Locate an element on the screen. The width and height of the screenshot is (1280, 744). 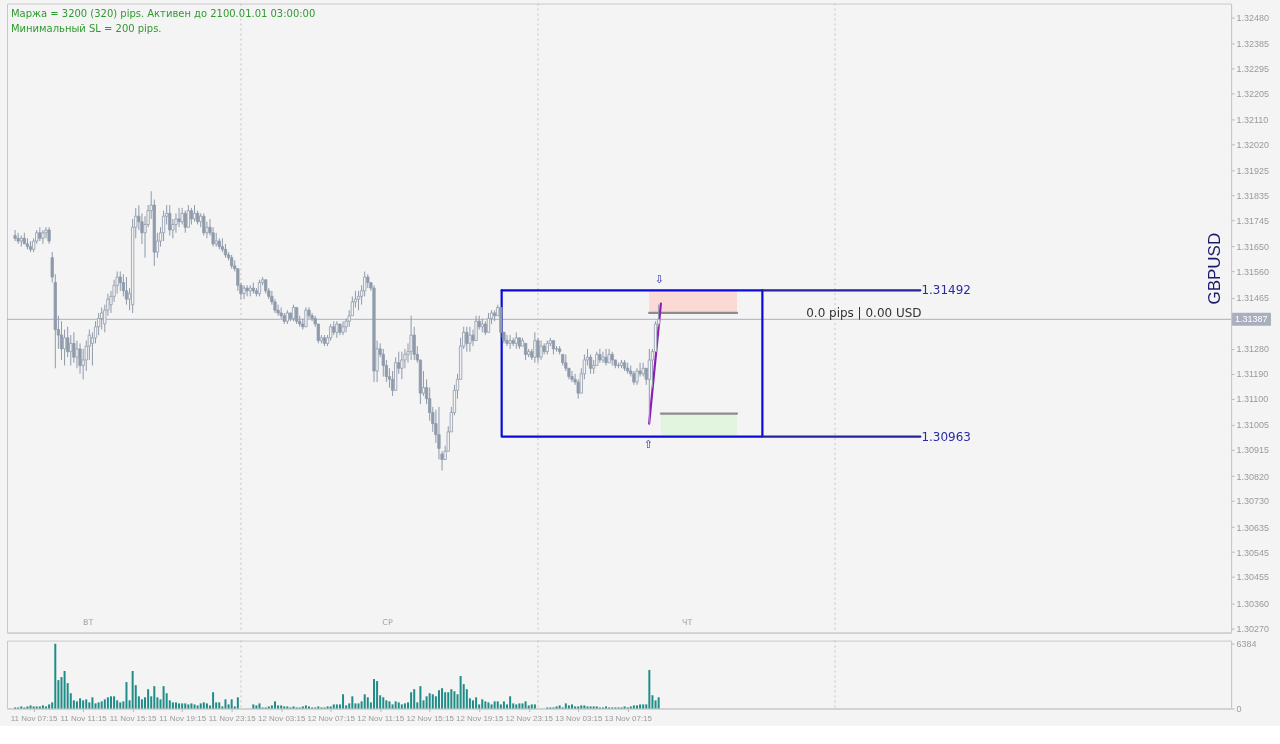
y-tick-label: 1.30915 is located at coordinates (1252, 450).